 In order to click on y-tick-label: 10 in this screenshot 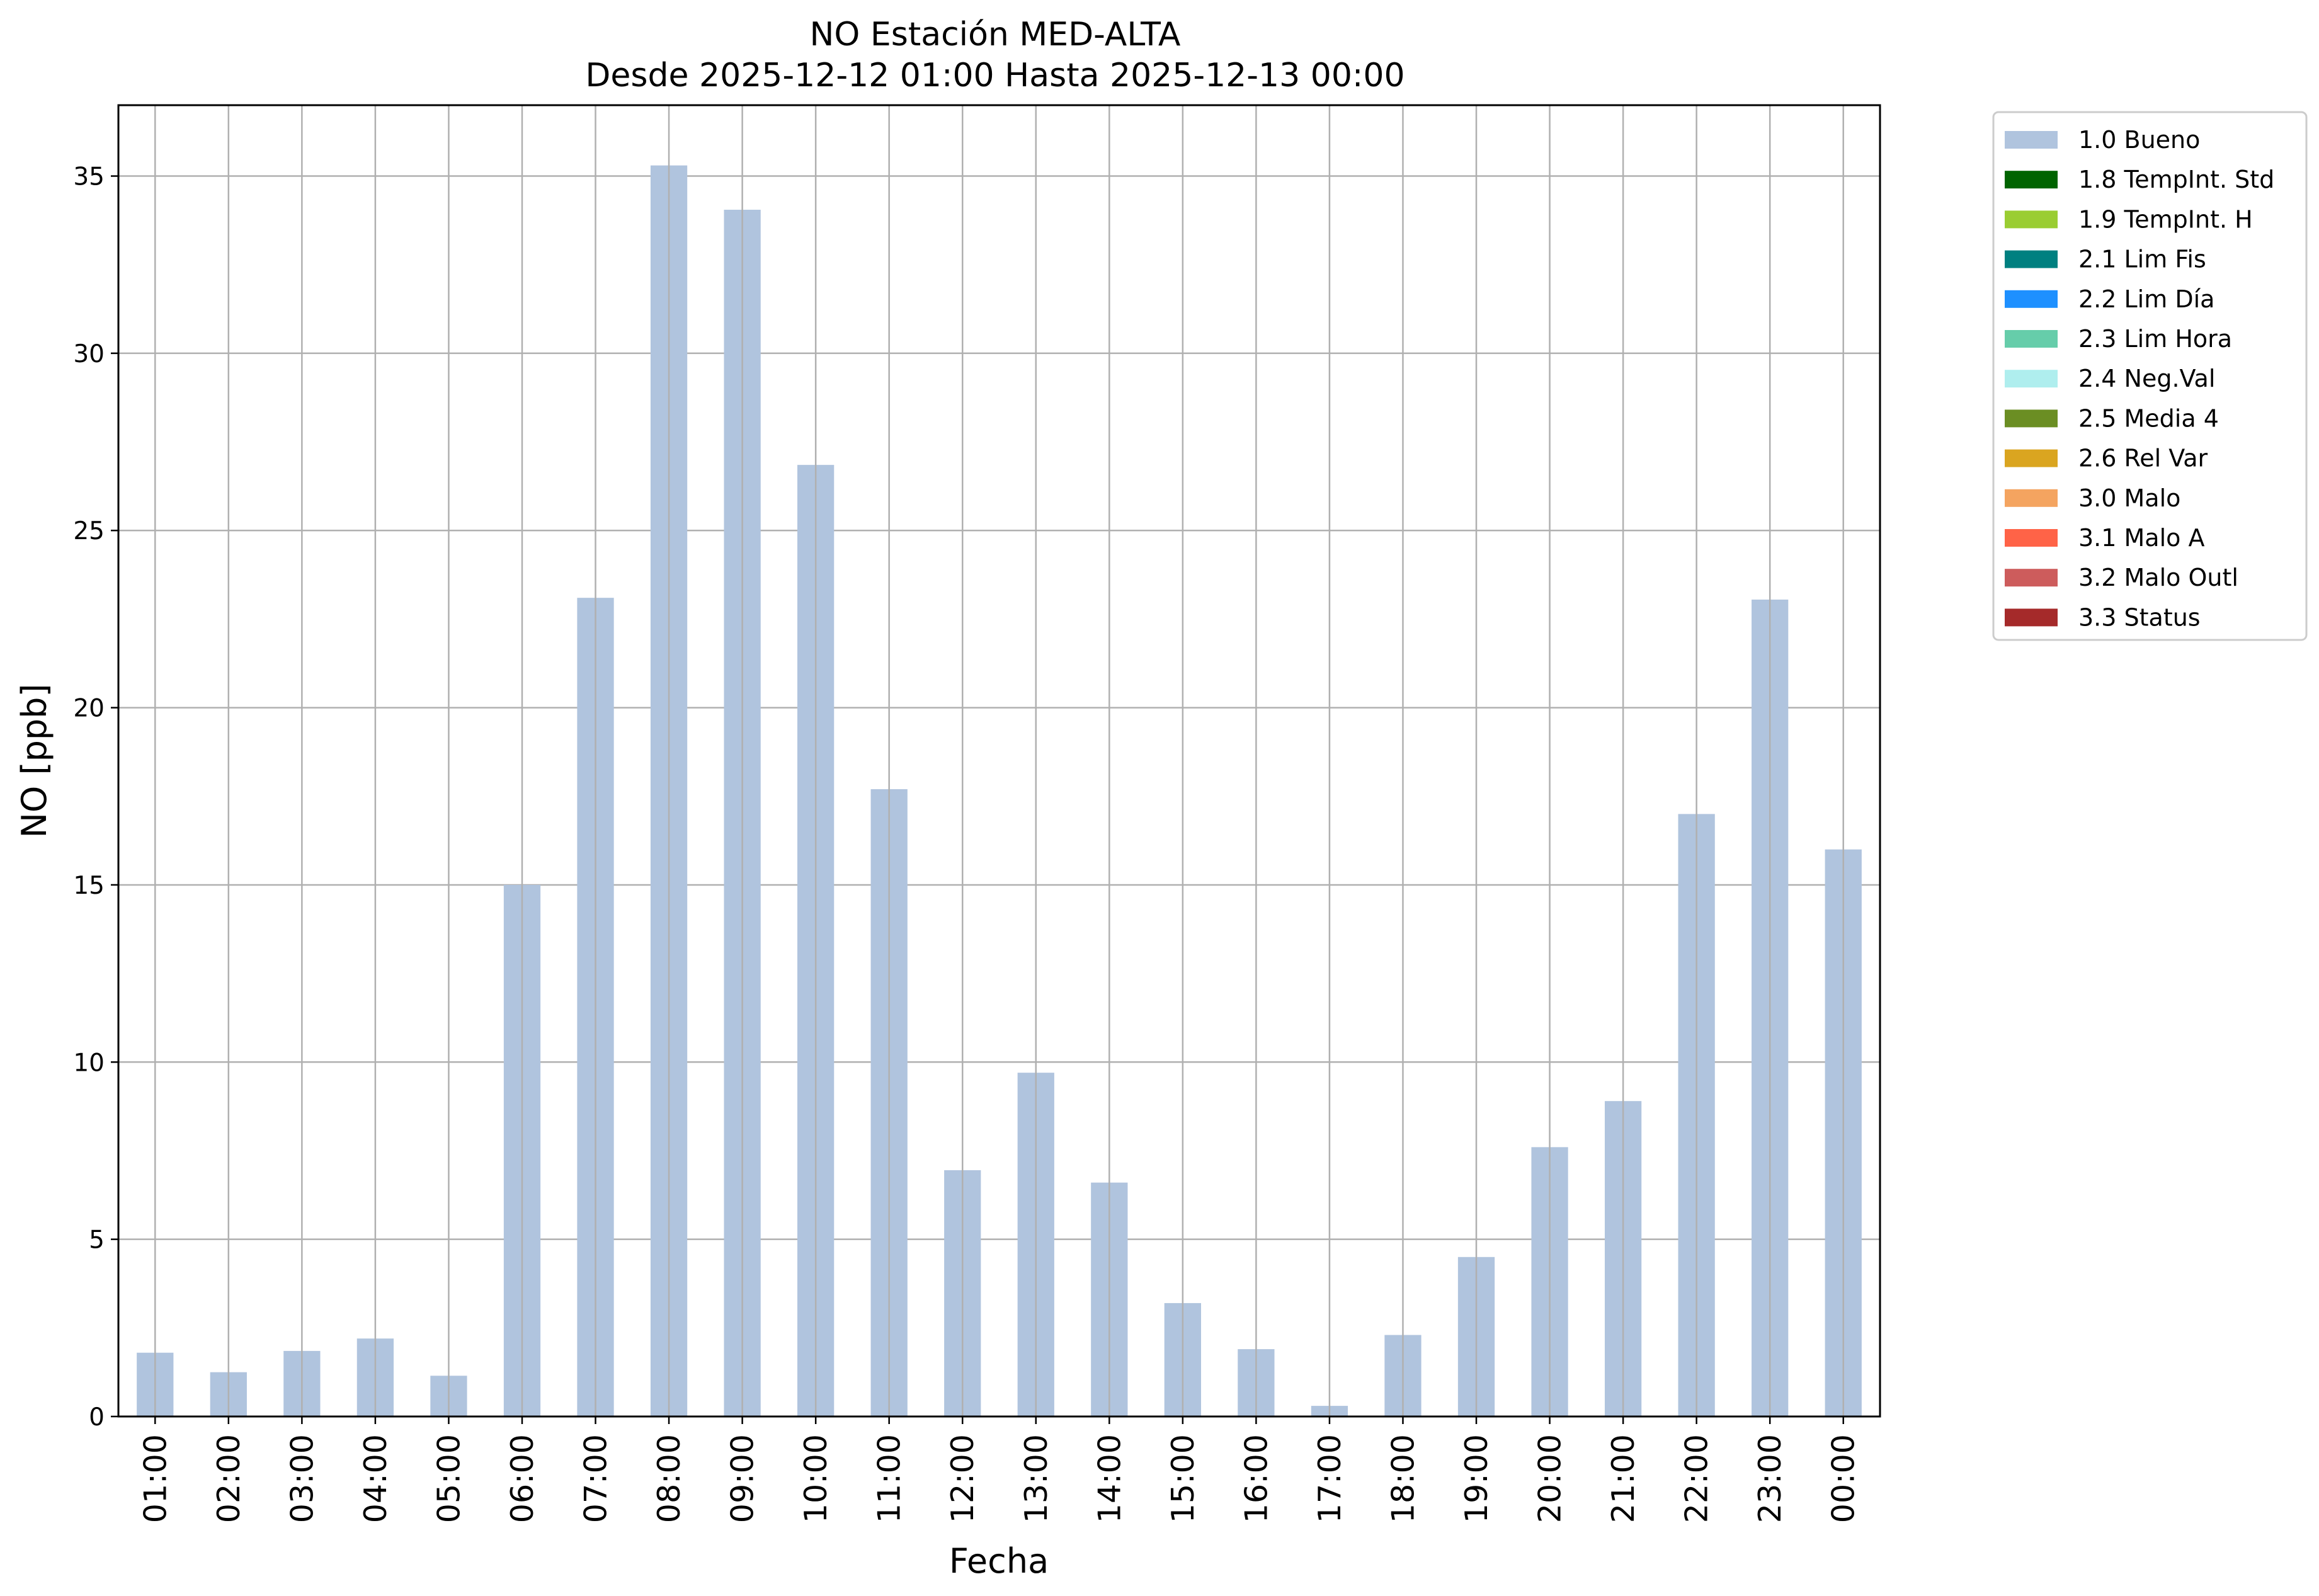, I will do `click(89, 1063)`.